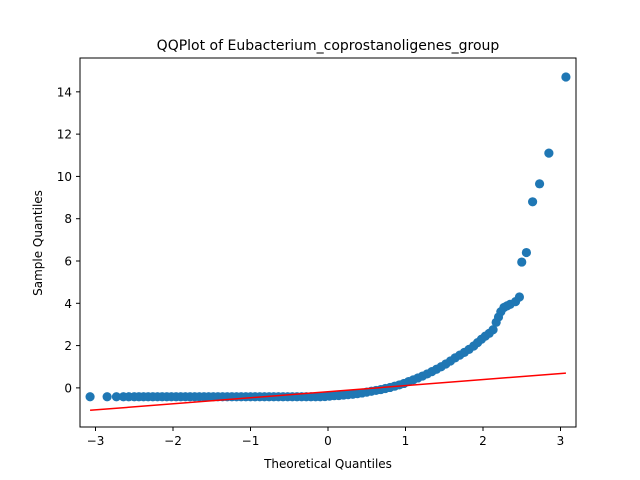 The image size is (640, 480). What do you see at coordinates (38, 243) in the screenshot?
I see `y-axis-title: Sample Quantiles` at bounding box center [38, 243].